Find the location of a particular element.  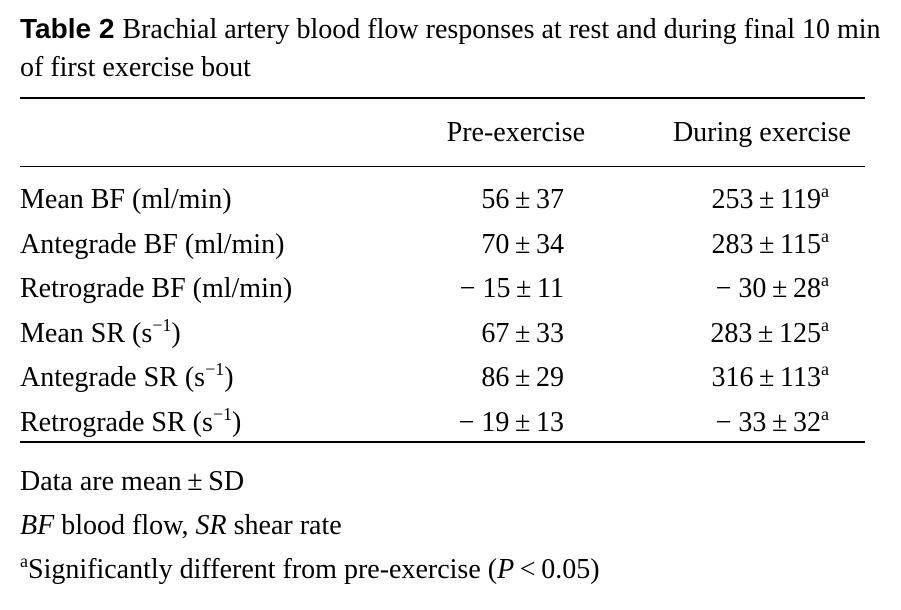

cell-during-exercise: 283 ± 115a is located at coordinates (770, 242).